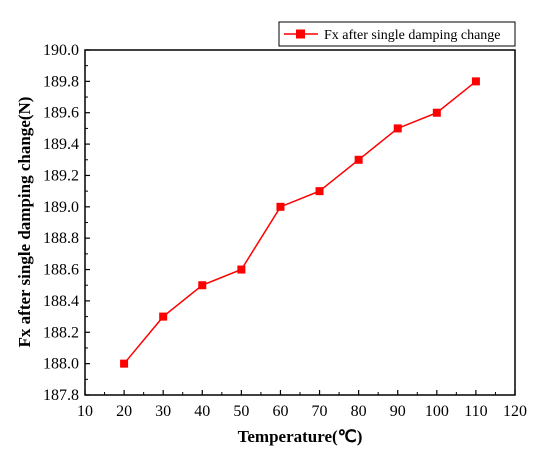  What do you see at coordinates (61, 50) in the screenshot?
I see `y-tick-label-11: 190.0` at bounding box center [61, 50].